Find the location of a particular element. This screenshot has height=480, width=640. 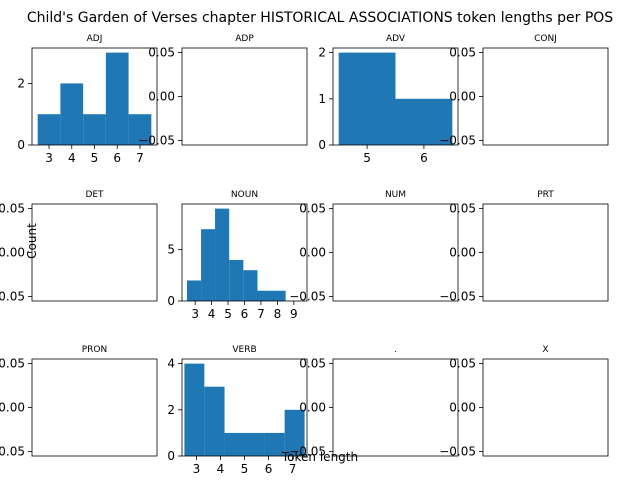

x-tick-label: 8 is located at coordinates (278, 314).